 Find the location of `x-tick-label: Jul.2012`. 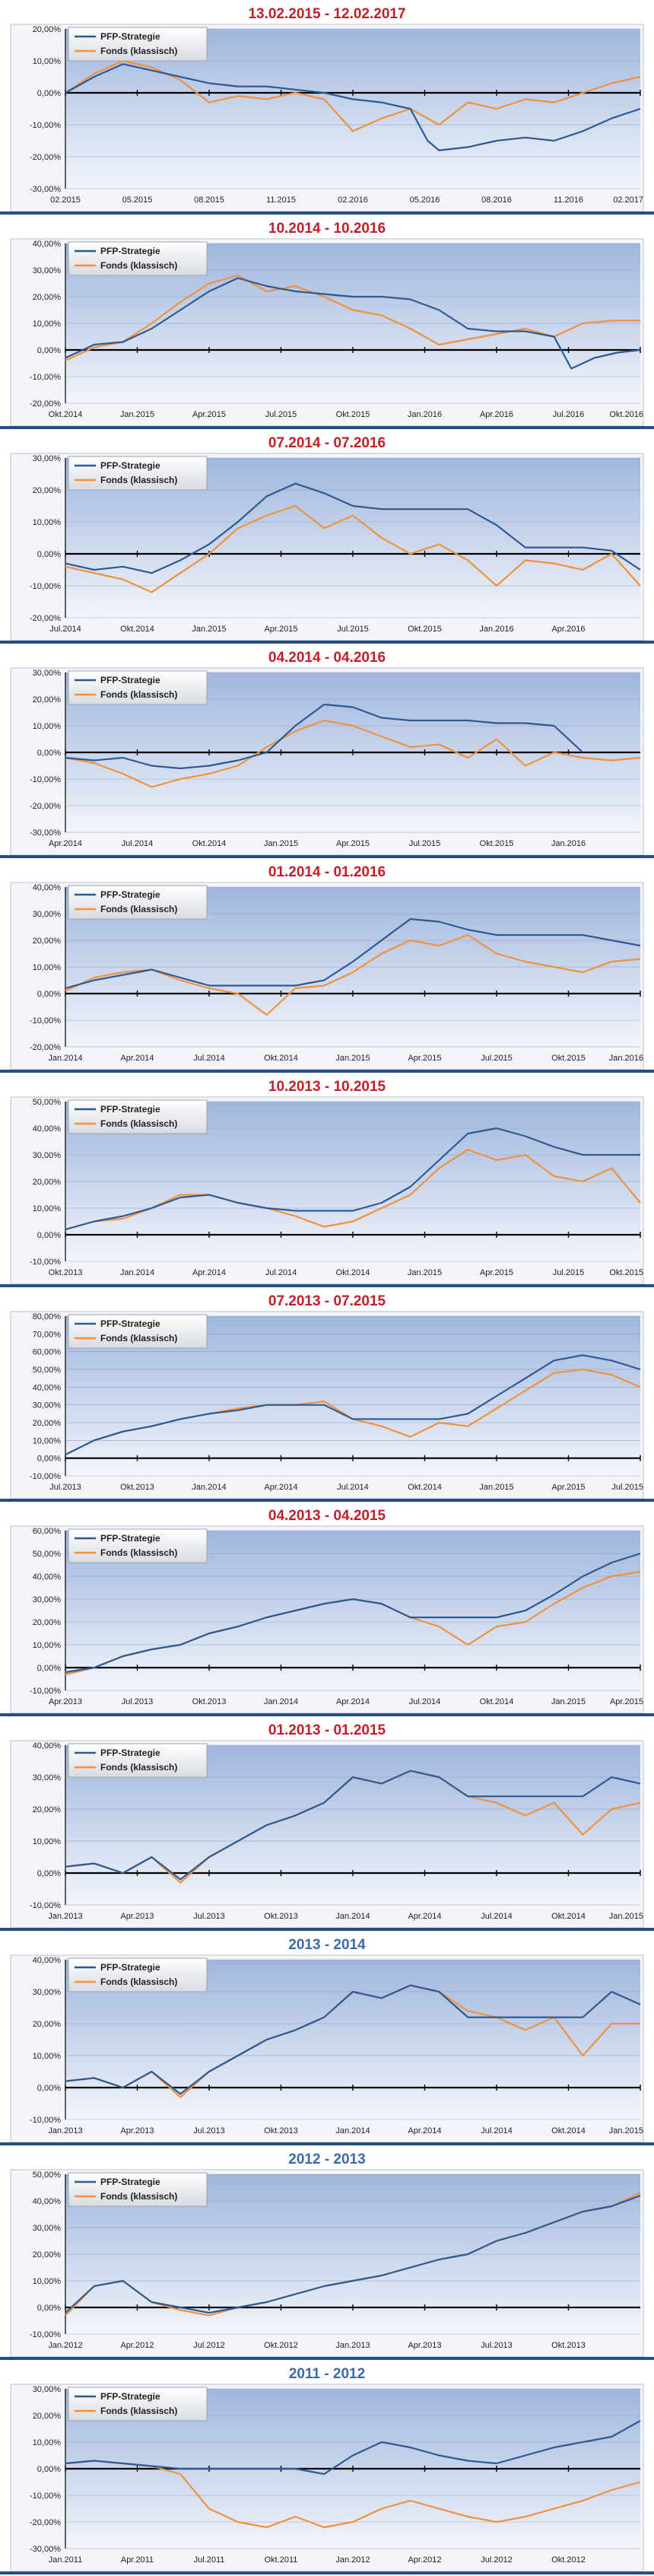

x-tick-label: Jul.2012 is located at coordinates (497, 2560).